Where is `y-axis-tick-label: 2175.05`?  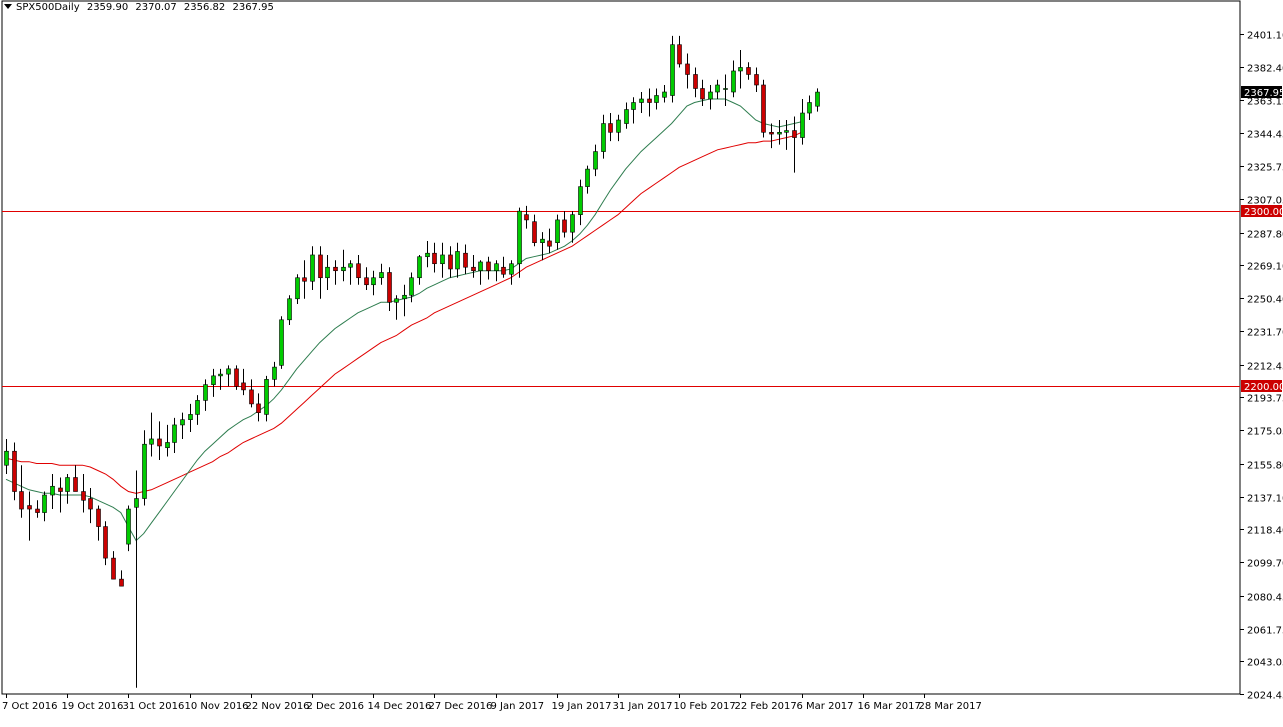 y-axis-tick-label: 2175.05 is located at coordinates (1265, 432).